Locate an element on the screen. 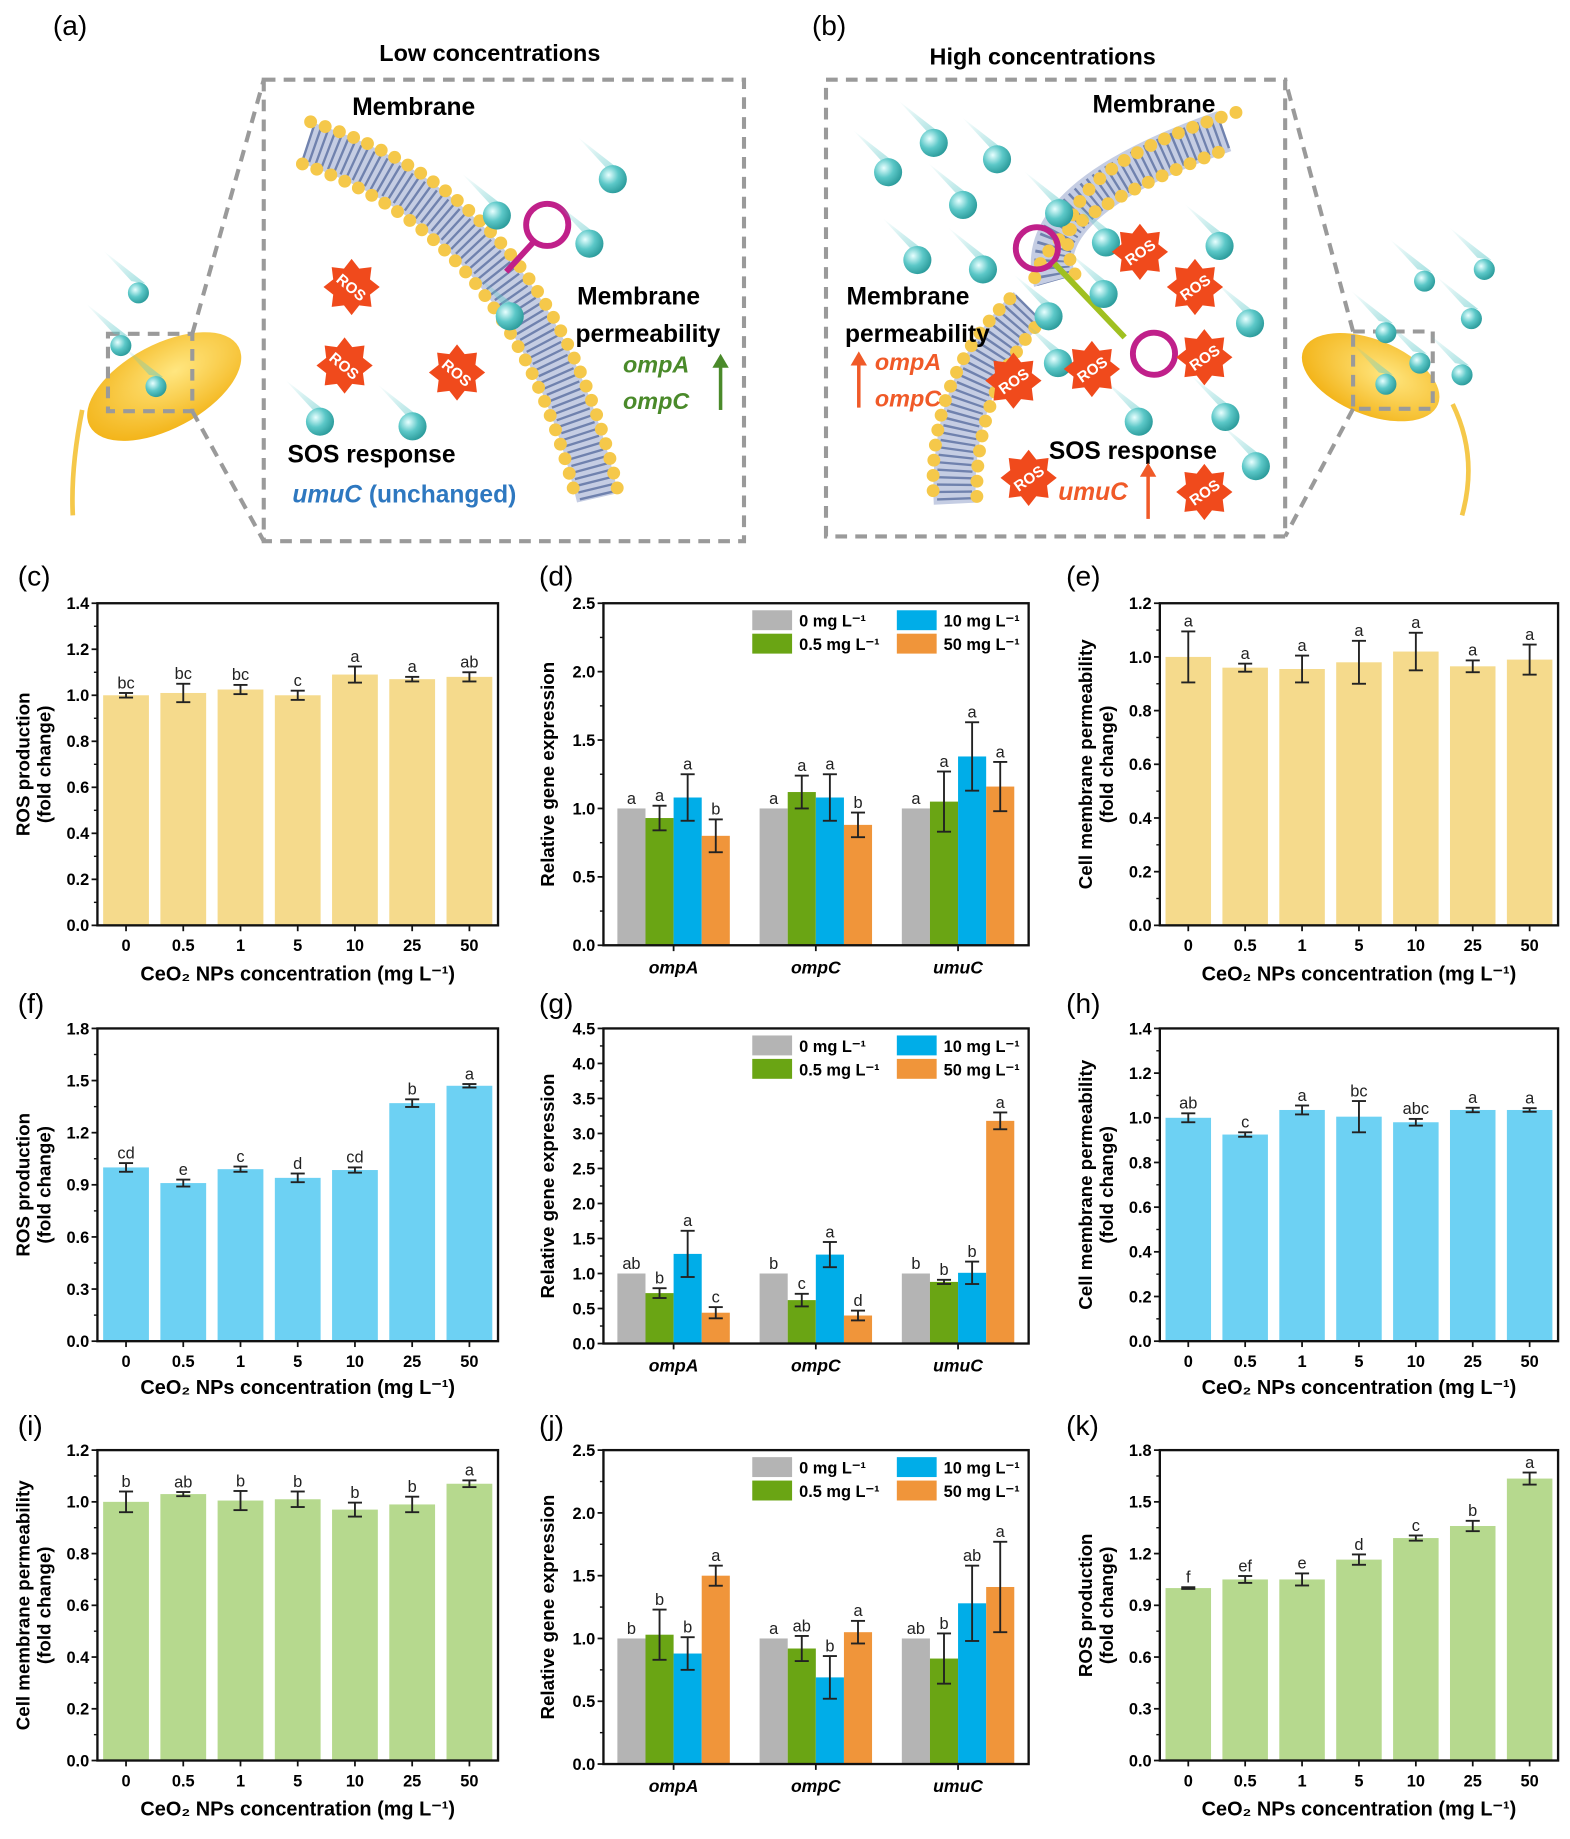 This screenshot has width=1570, height=1839. x-tick-label: 5 is located at coordinates (297, 1362).